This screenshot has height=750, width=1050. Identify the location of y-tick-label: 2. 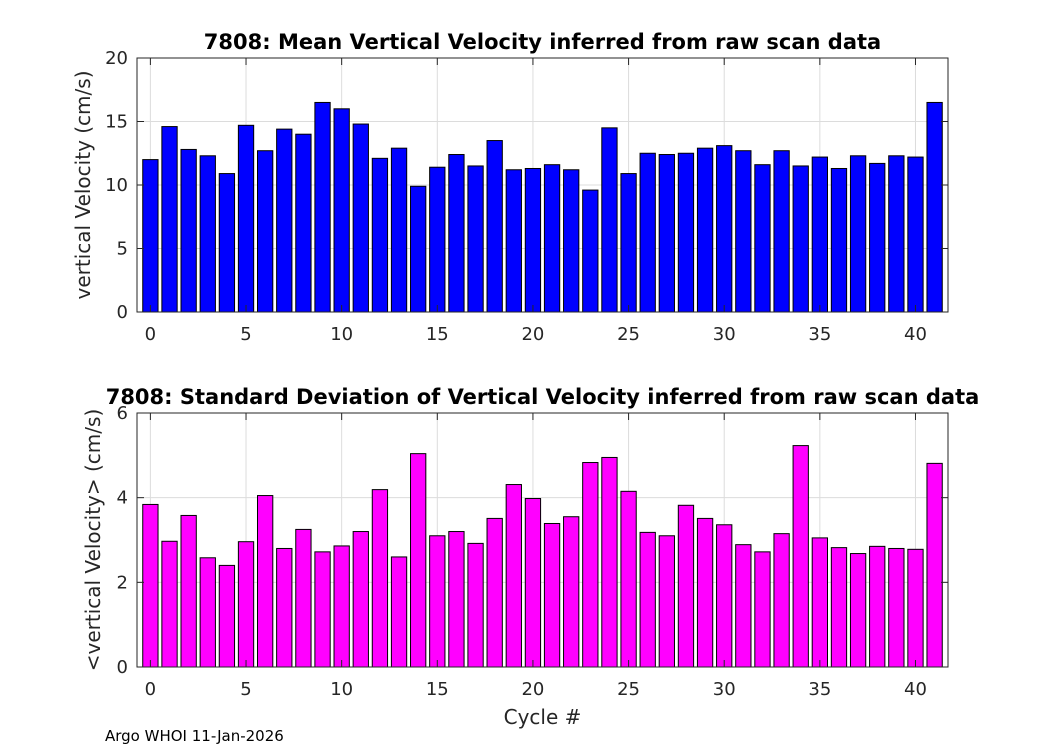
(122, 582).